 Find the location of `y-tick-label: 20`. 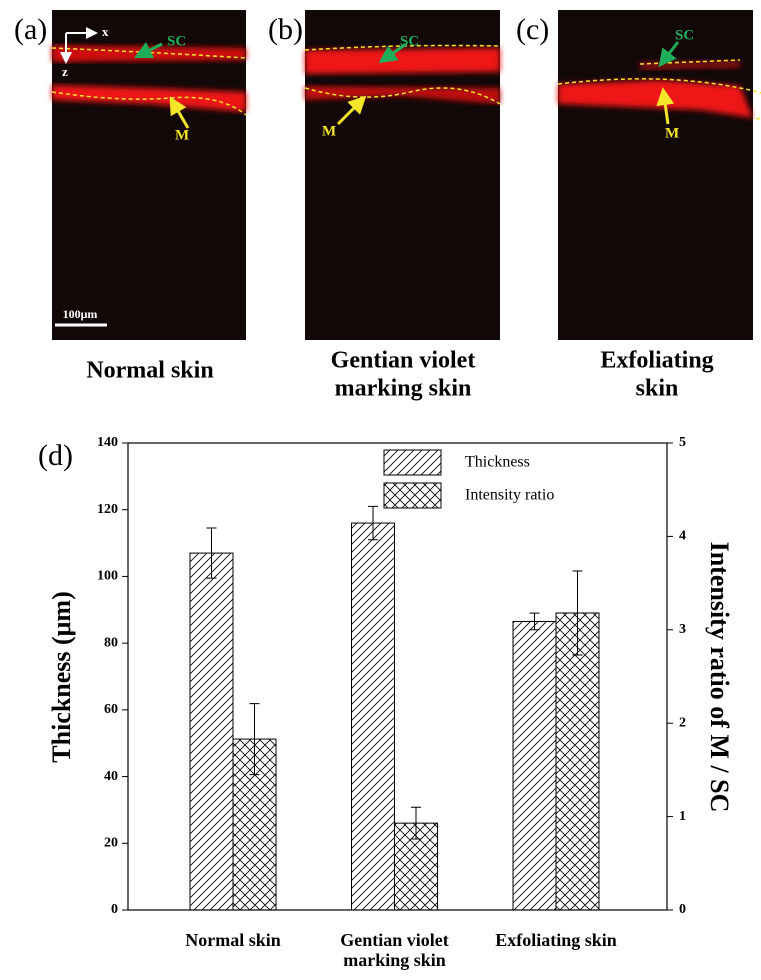

y-tick-label: 20 is located at coordinates (111, 843).